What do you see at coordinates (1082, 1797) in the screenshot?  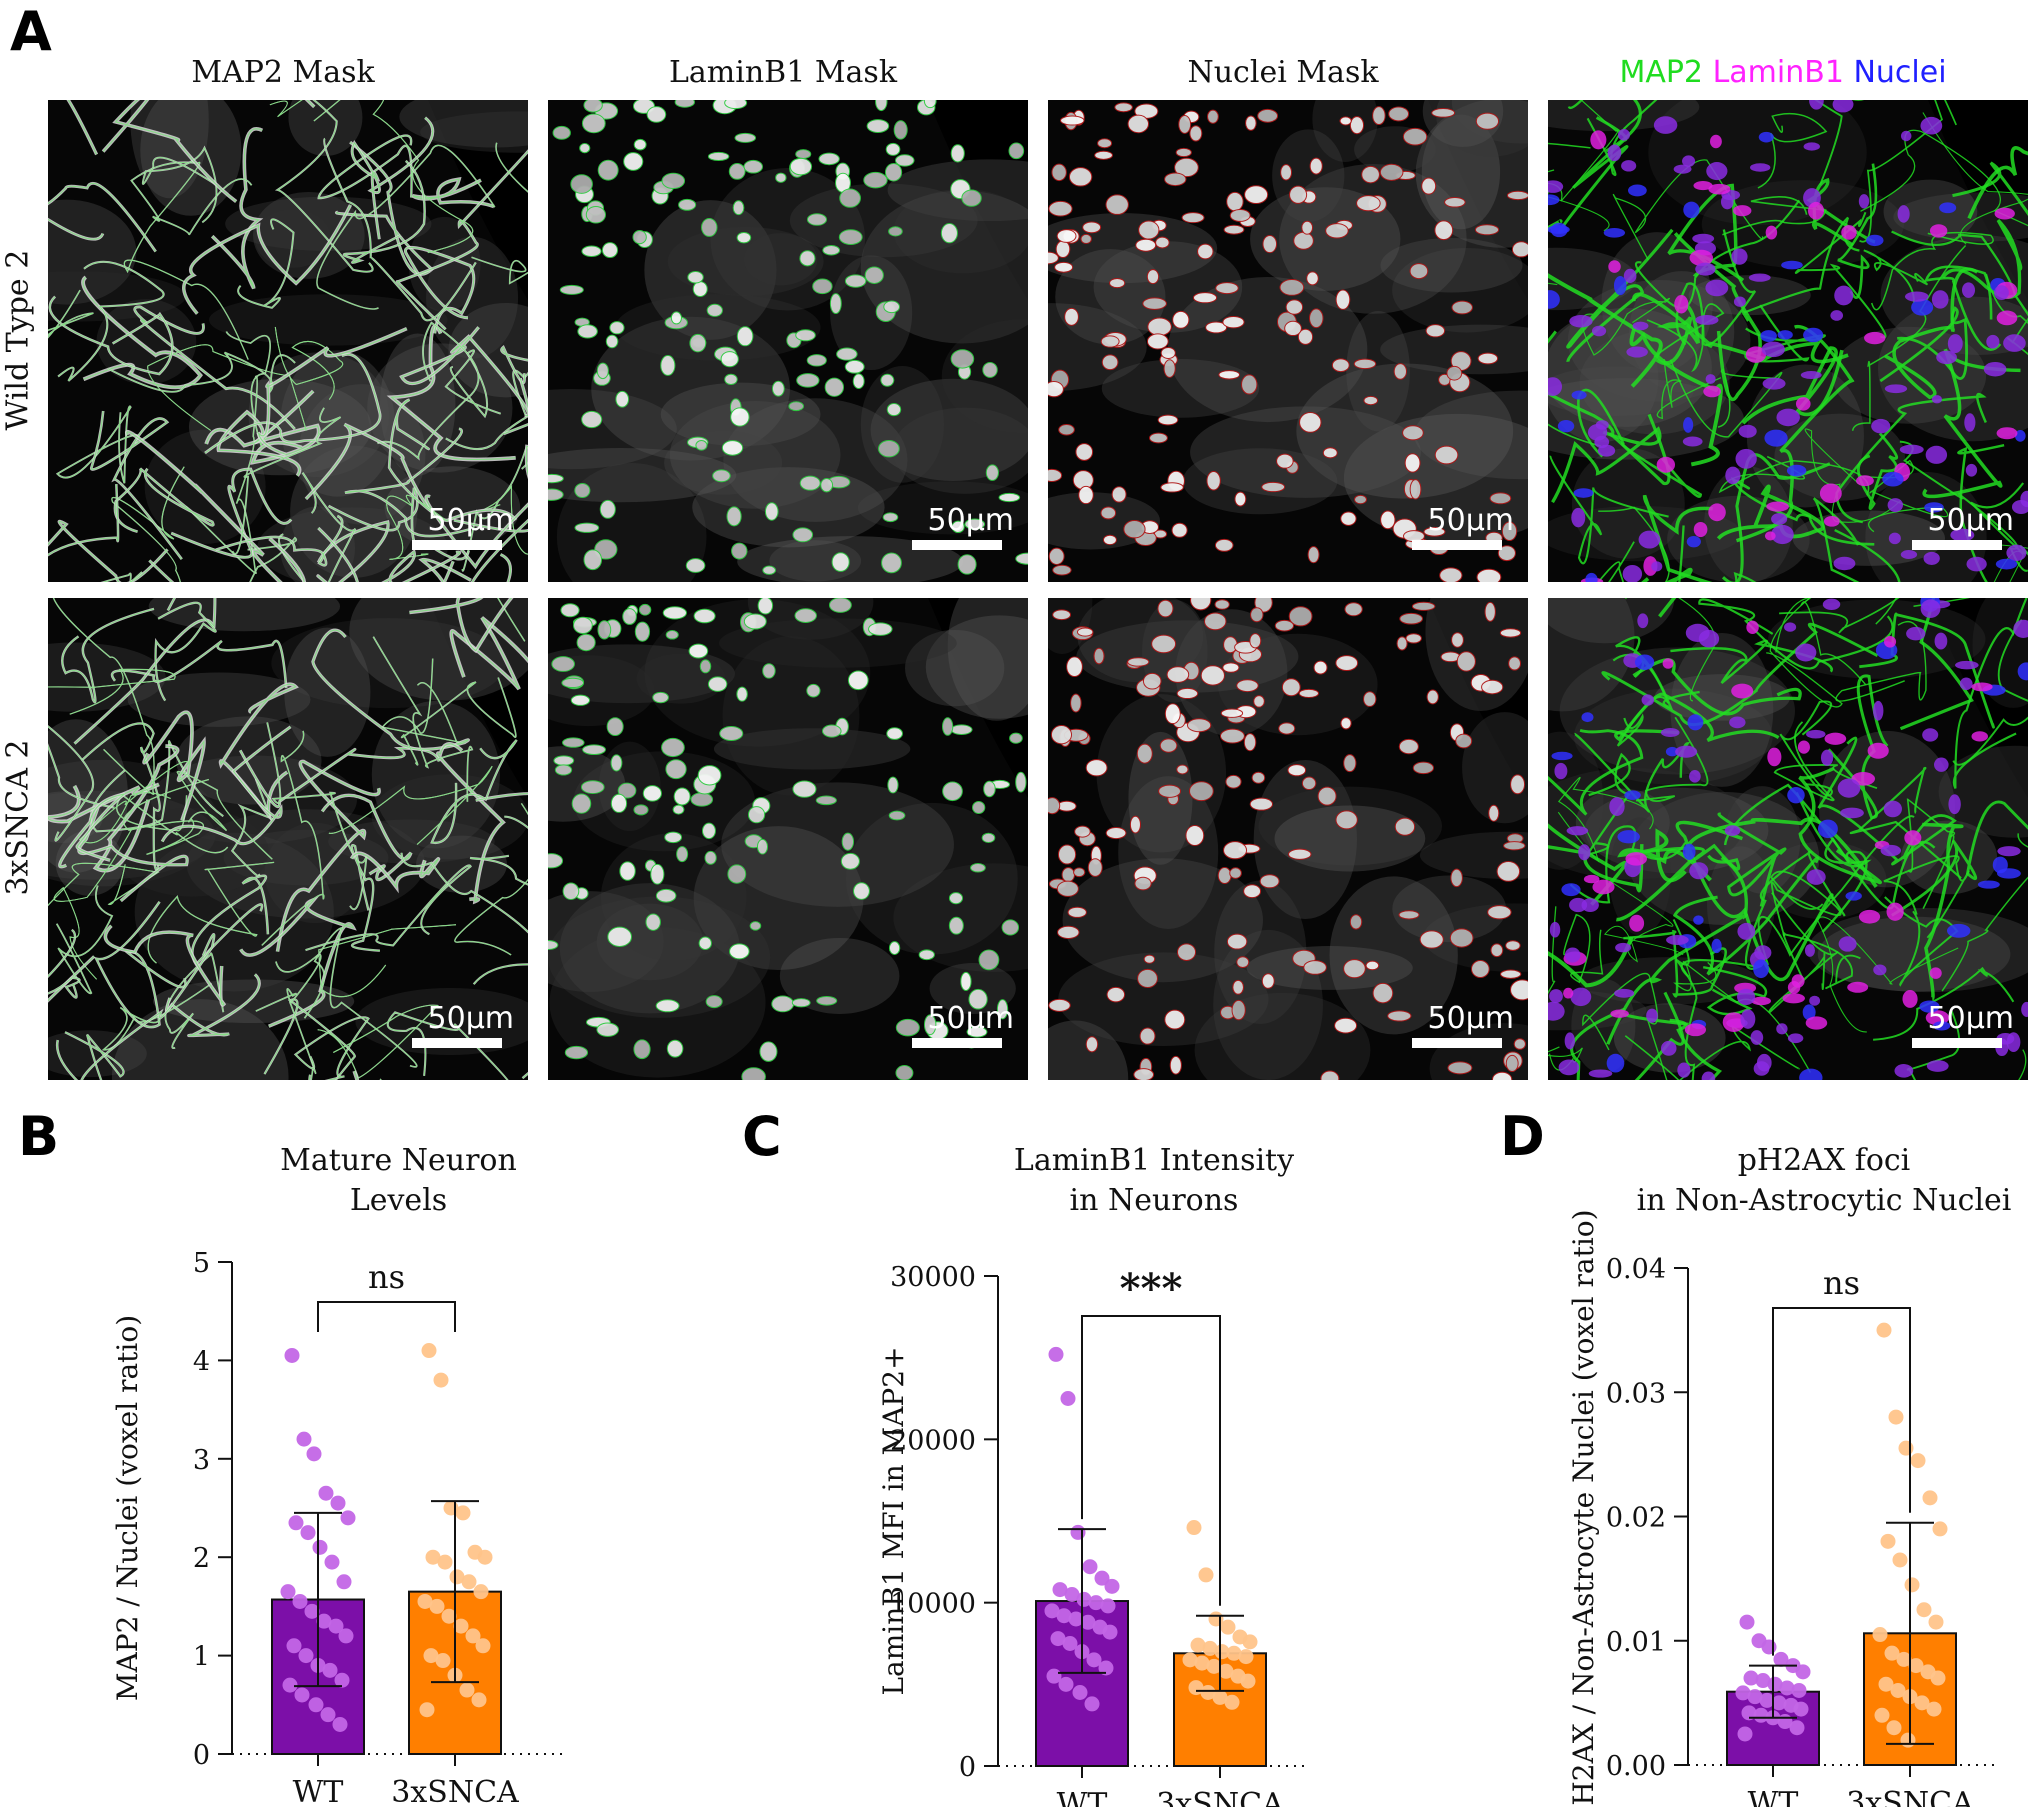 I see `x-tick-label: WT` at bounding box center [1082, 1797].